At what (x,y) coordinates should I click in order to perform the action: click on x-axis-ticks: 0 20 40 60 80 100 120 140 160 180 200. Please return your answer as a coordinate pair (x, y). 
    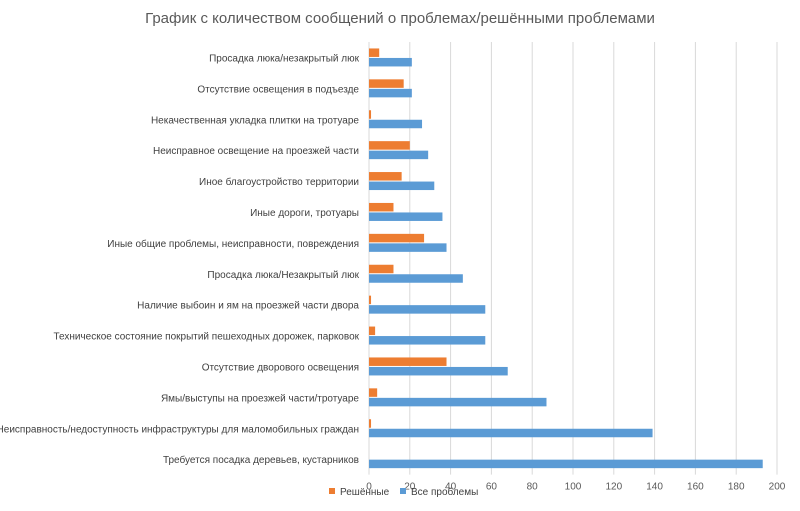
    Looking at the image, I should click on (576, 487).